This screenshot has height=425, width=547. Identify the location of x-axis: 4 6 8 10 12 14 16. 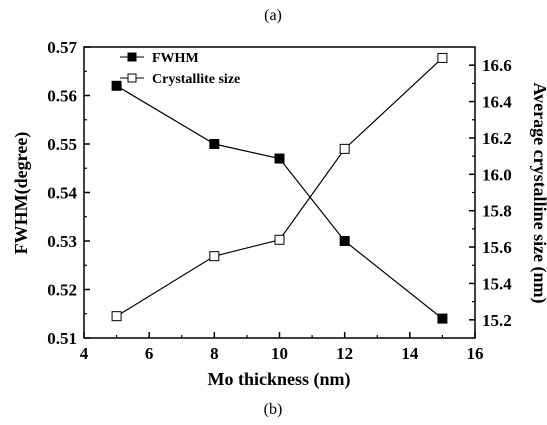
(282, 347).